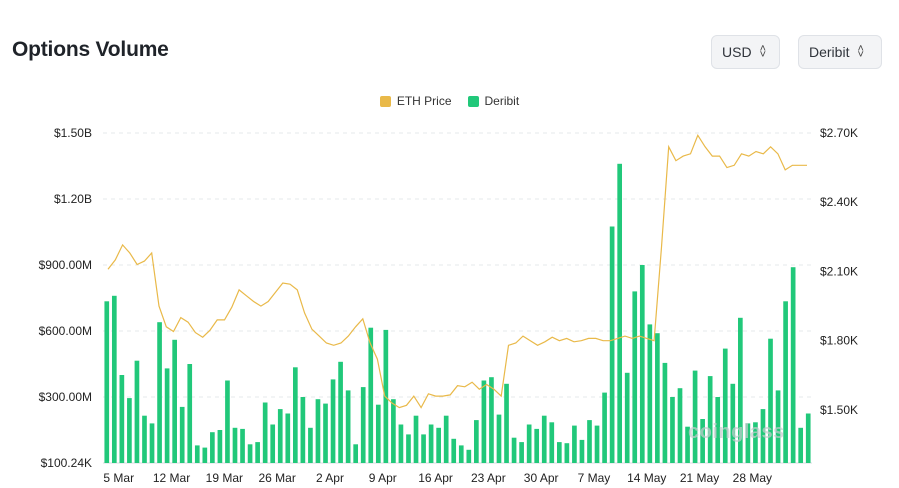 The width and height of the screenshot is (899, 488). What do you see at coordinates (276, 478) in the screenshot?
I see `x-tick-label: 26 Mar` at bounding box center [276, 478].